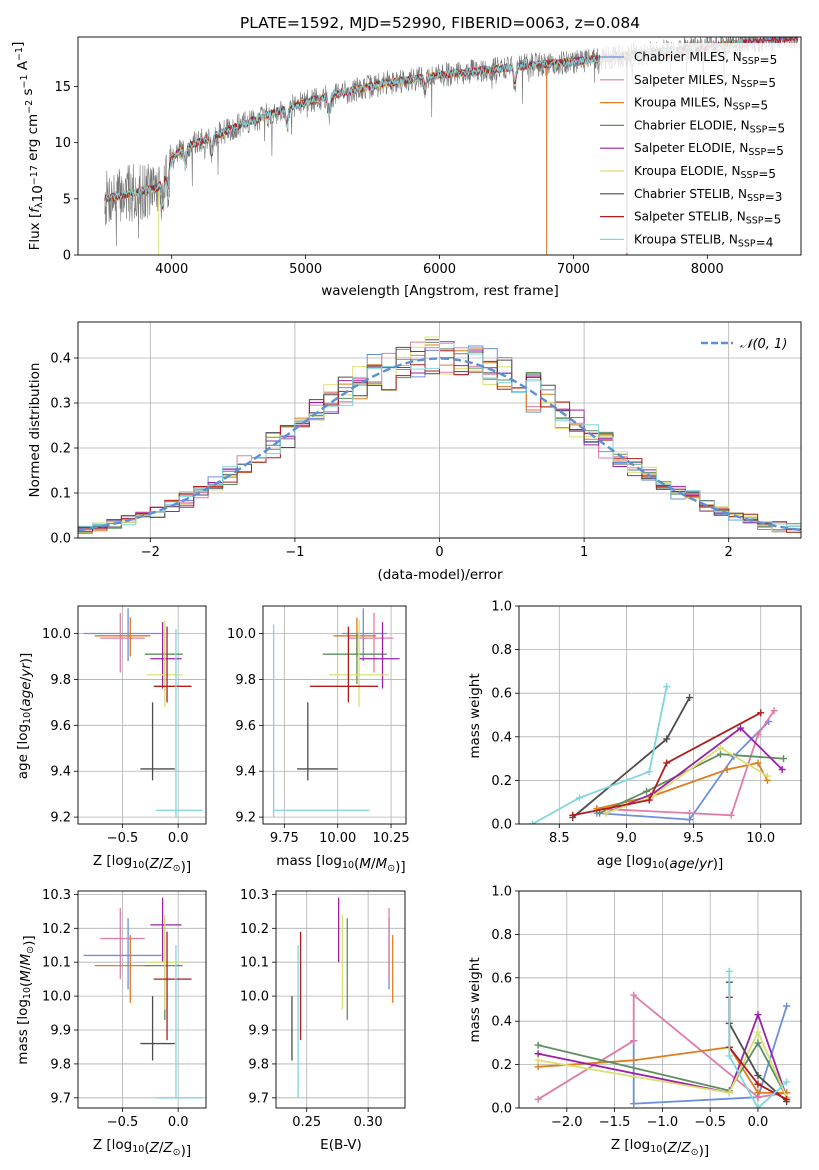  Describe the element at coordinates (342, 997) in the screenshot. I see `plot-area-mass_vs_ebv` at that location.